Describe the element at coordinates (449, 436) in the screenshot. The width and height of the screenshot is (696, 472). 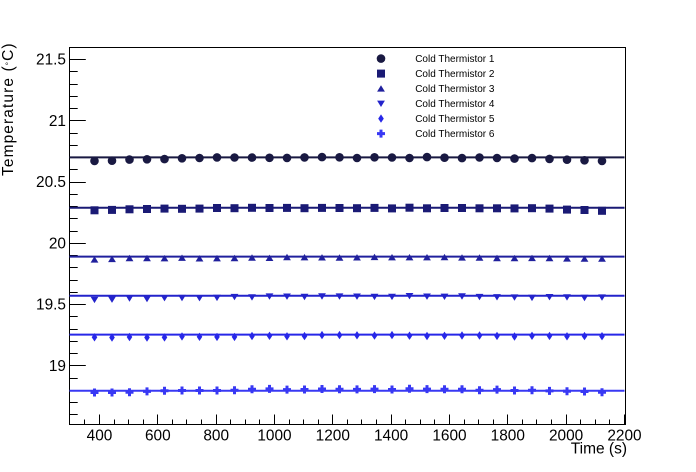
I see `svg-text: 1600` at that location.